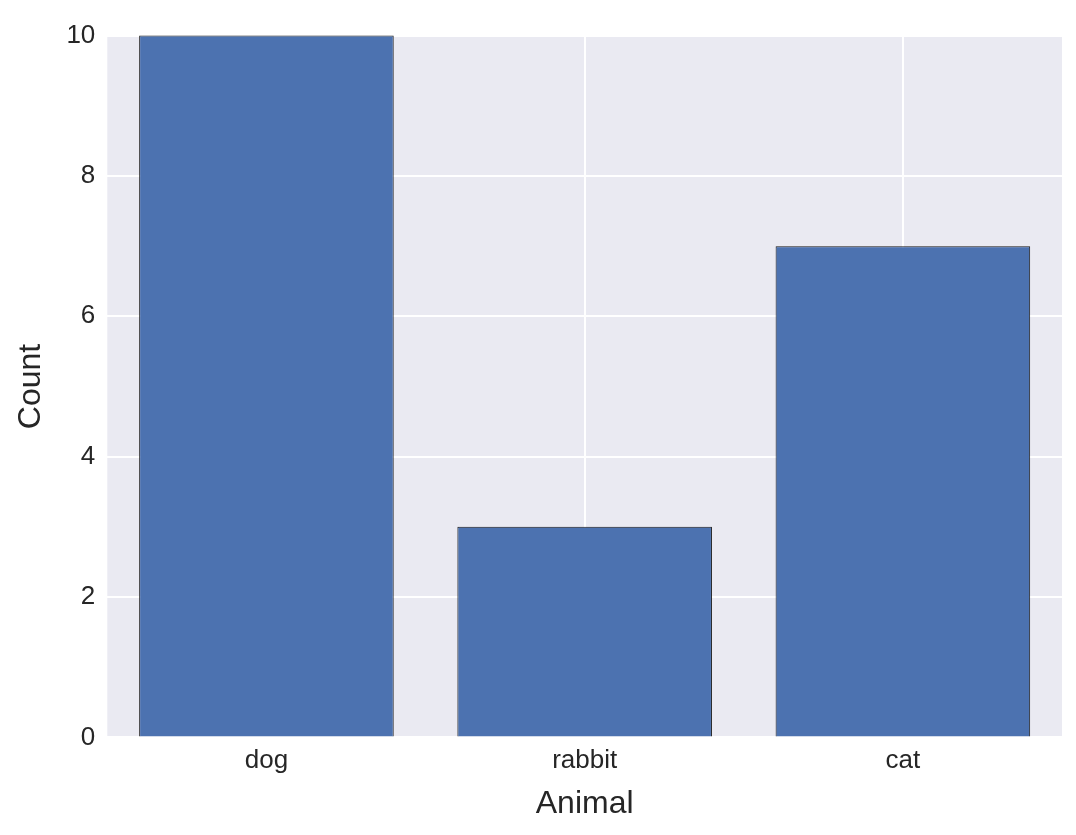 The image size is (1076, 835). Describe the element at coordinates (88, 595) in the screenshot. I see `y-tick-label: 2` at that location.